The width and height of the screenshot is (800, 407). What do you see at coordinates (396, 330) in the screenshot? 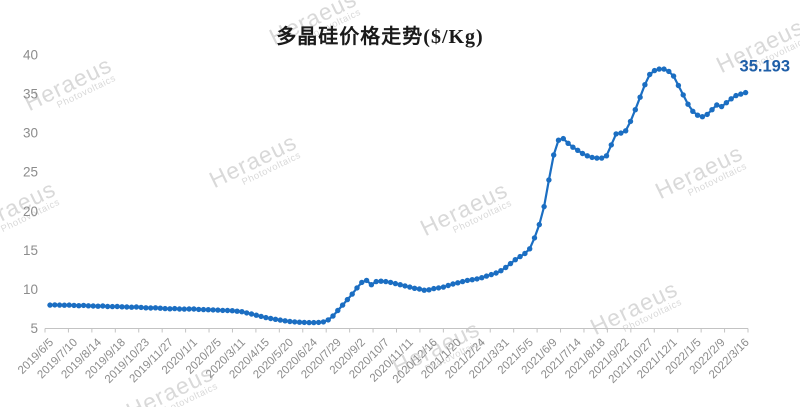
I see `x-axis` at bounding box center [396, 330].